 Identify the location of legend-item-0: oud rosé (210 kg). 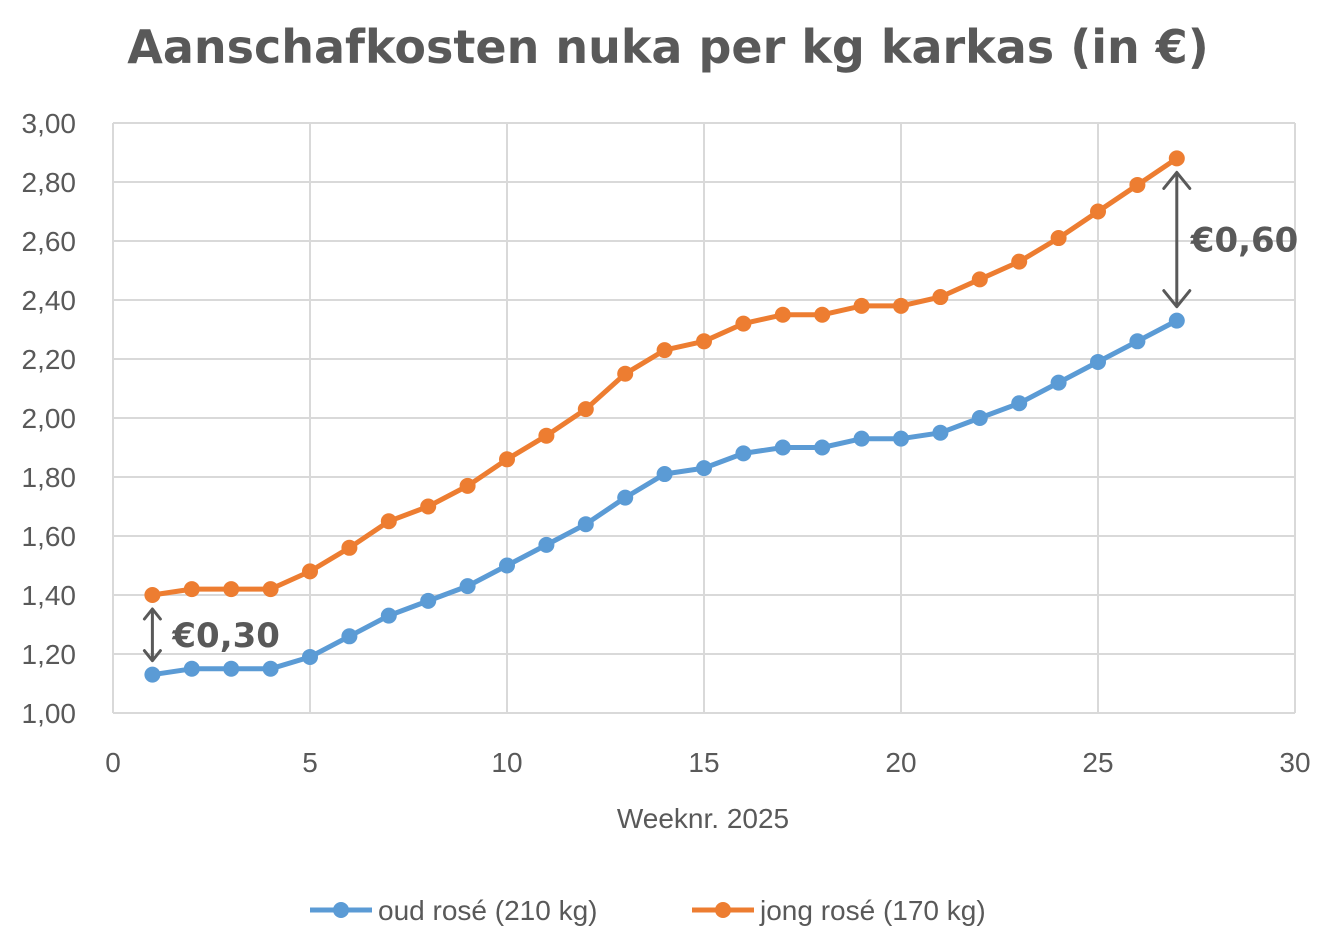
(453, 910).